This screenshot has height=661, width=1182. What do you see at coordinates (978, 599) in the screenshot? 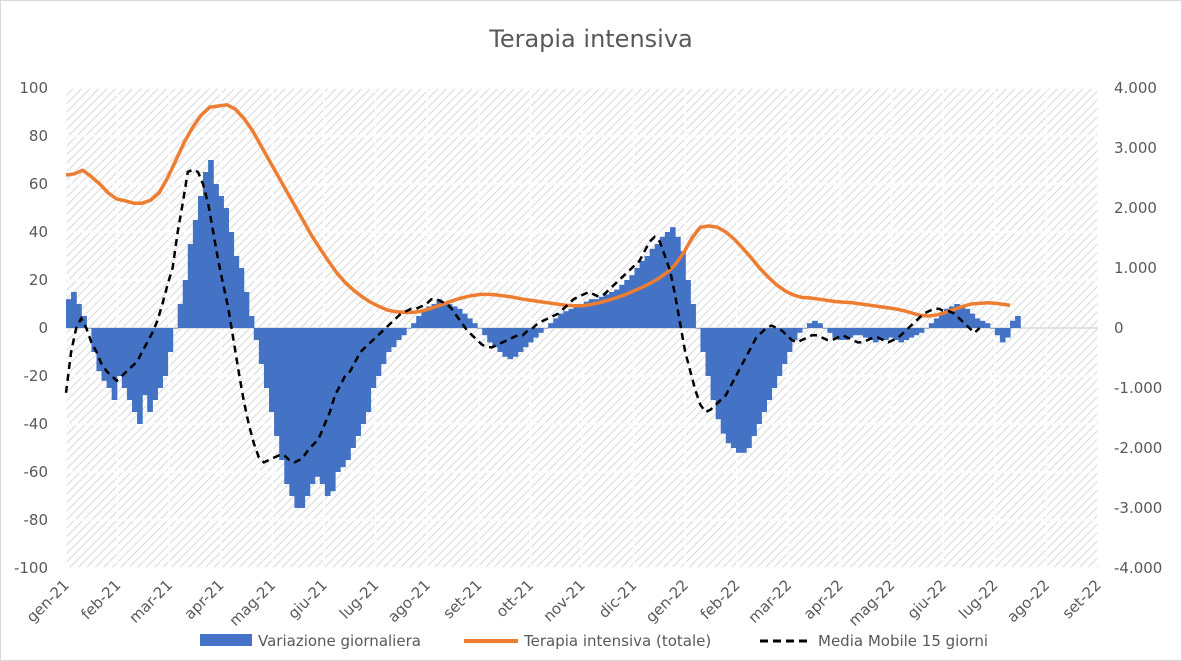
I see `x-tick-label: lug-22` at bounding box center [978, 599].